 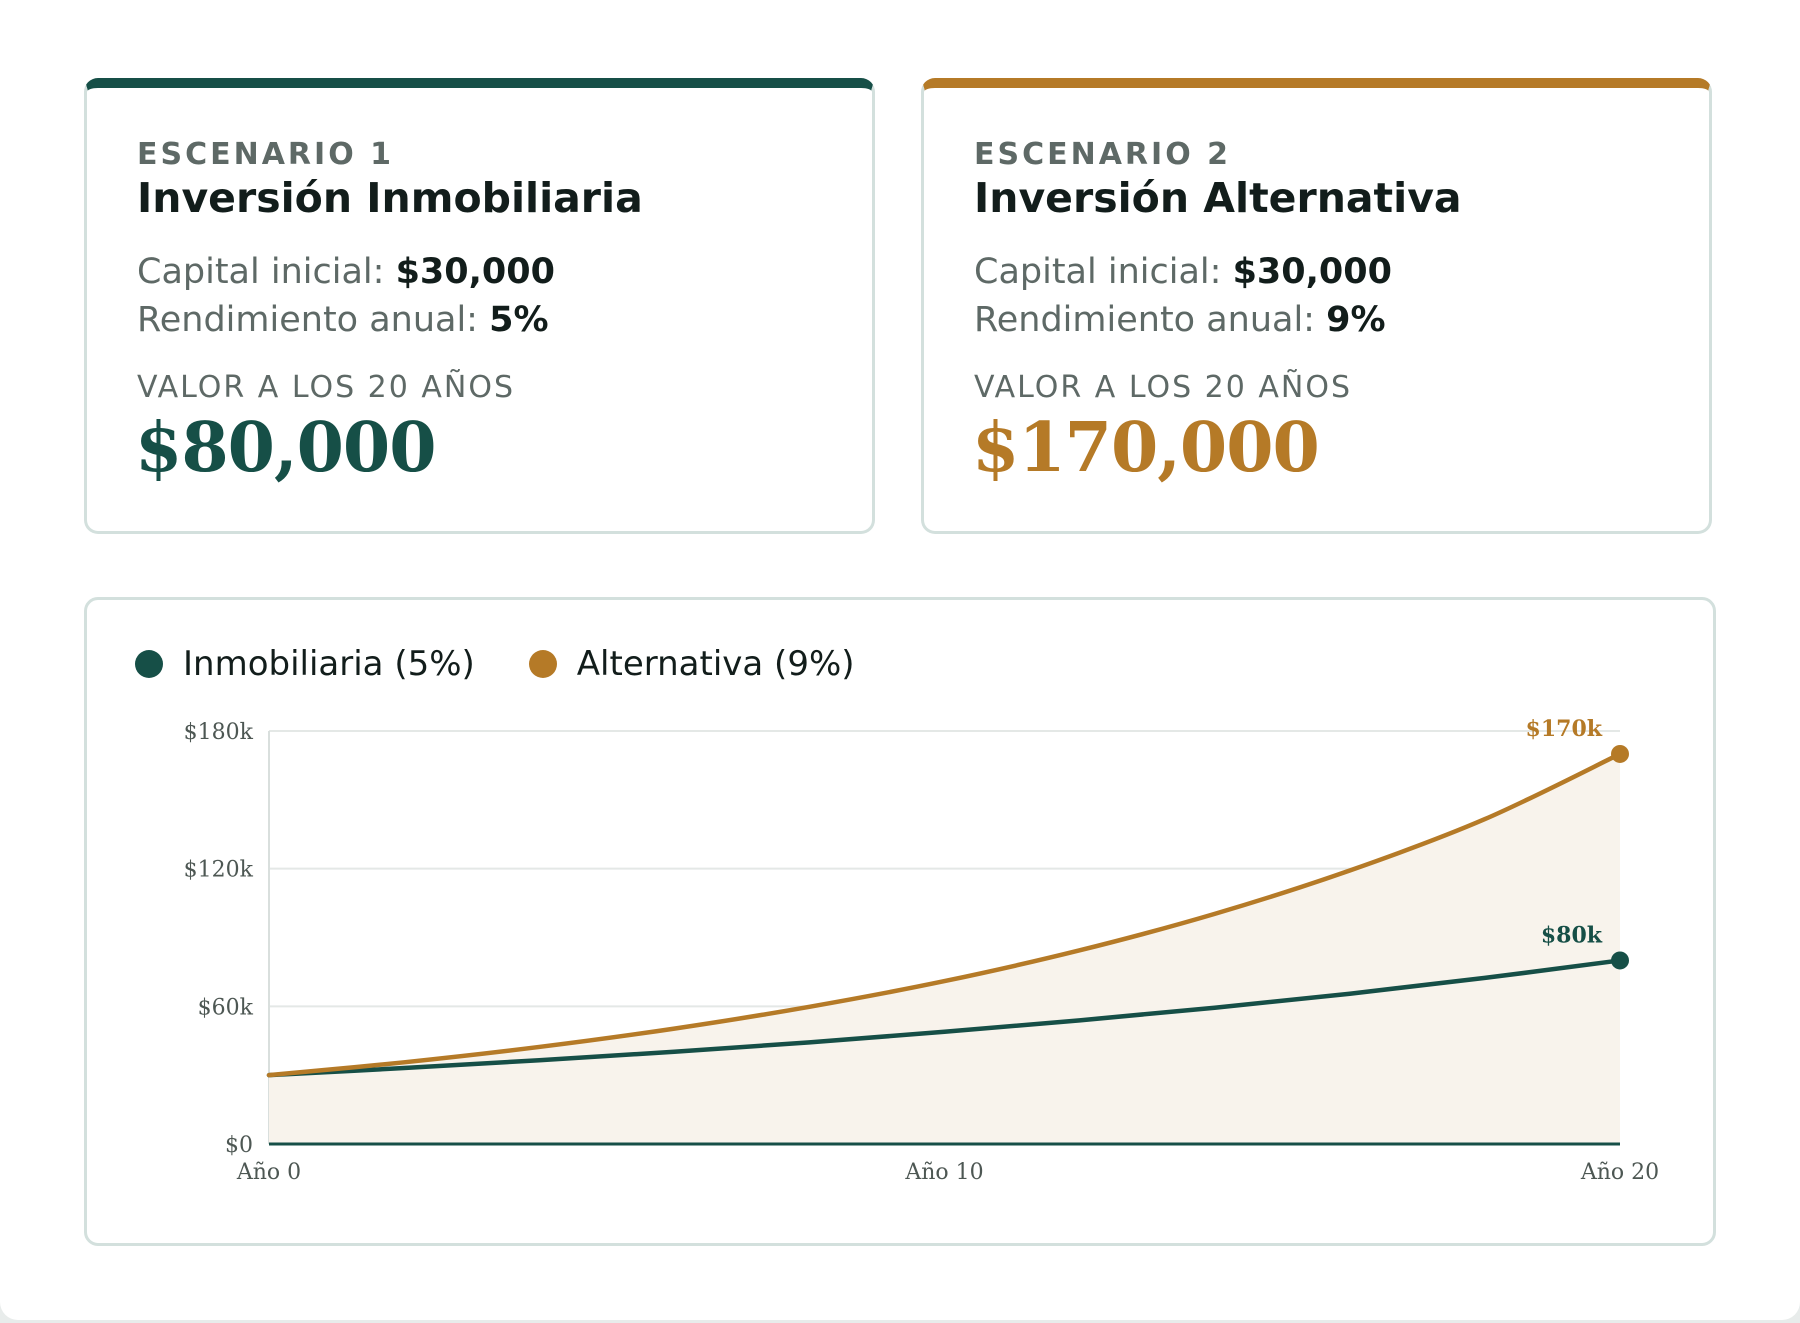 I want to click on series-endpoint-inmobiliaria, so click(x=1620, y=960).